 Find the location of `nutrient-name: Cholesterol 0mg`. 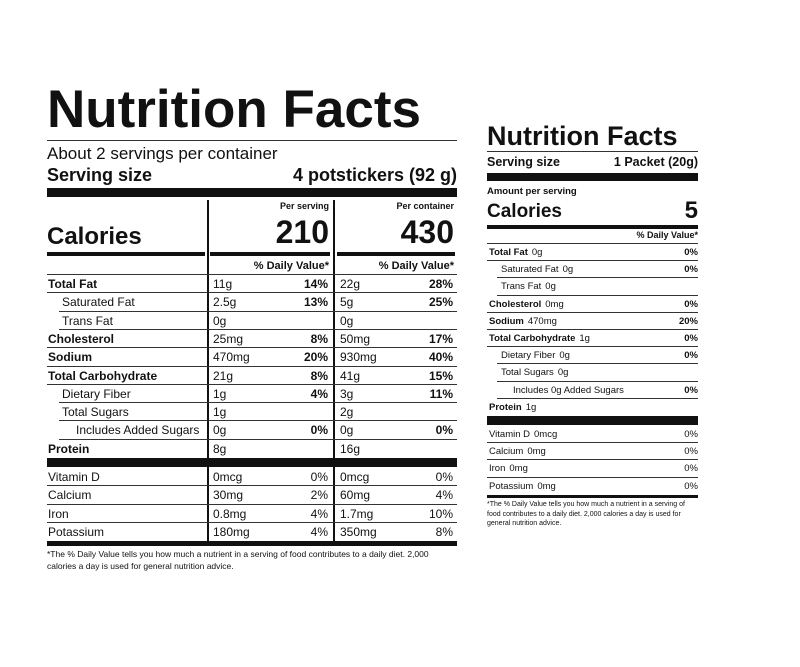

nutrient-name: Cholesterol 0mg is located at coordinates (526, 304).